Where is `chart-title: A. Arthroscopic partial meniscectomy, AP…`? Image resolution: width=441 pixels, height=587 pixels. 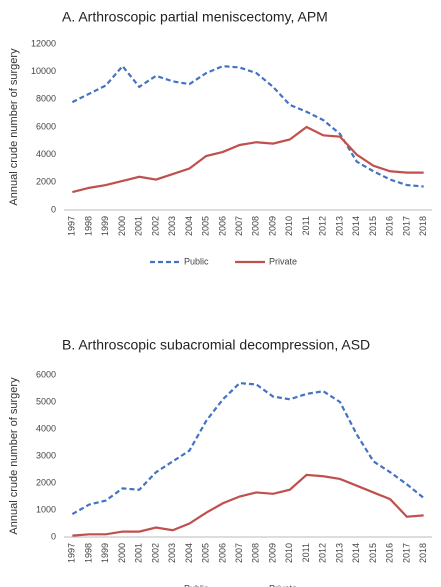
chart-title: A. Arthroscopic partial meniscectomy, AP… is located at coordinates (195, 17).